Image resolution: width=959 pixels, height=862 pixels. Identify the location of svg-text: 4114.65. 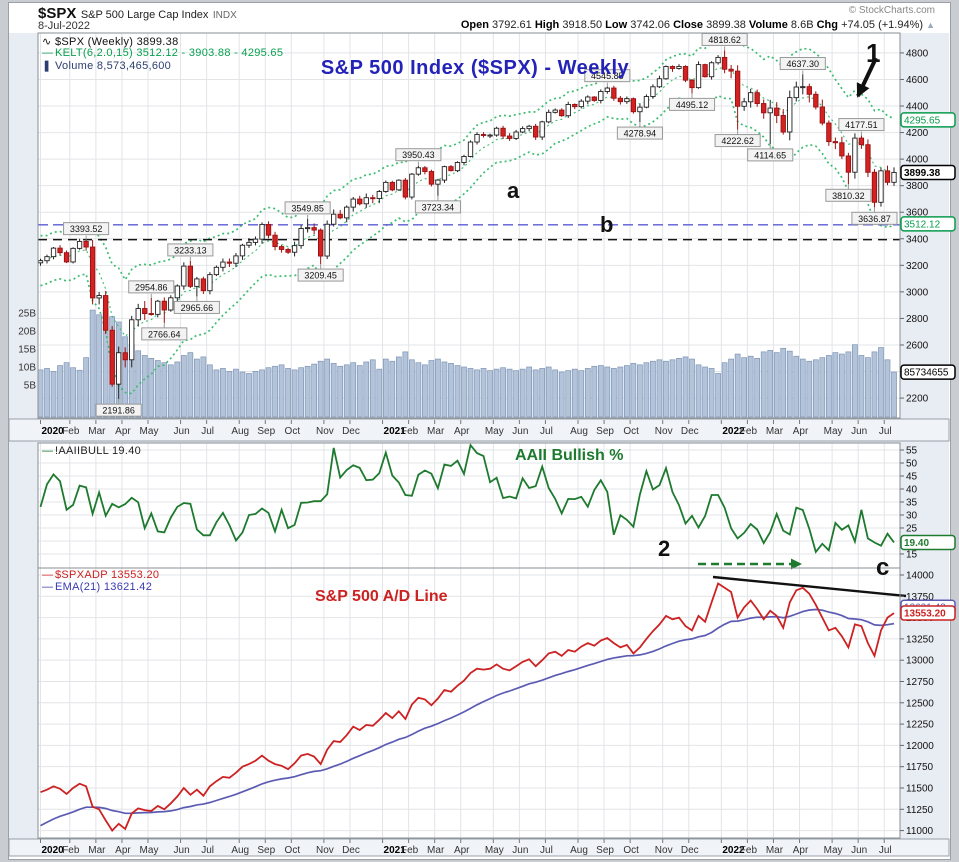
(770, 155).